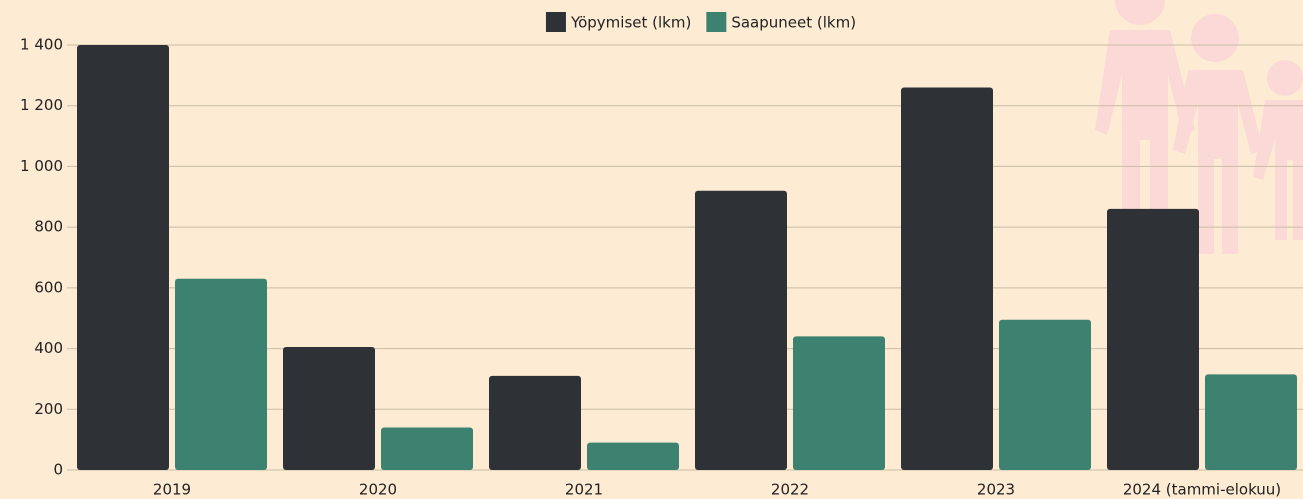 This screenshot has height=499, width=1303. I want to click on x-tick-label: 2024 (tammi-elokuu), so click(1202, 490).